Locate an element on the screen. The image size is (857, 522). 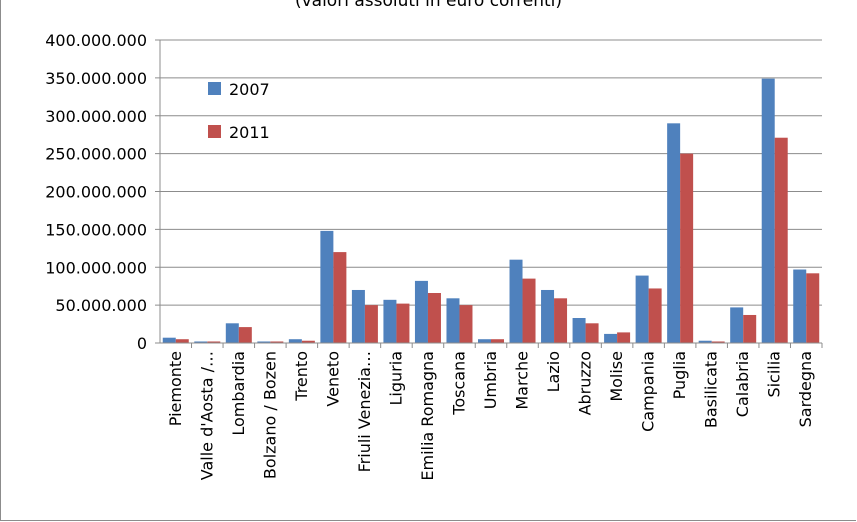
legend-swatch-2007 is located at coordinates (214, 88).